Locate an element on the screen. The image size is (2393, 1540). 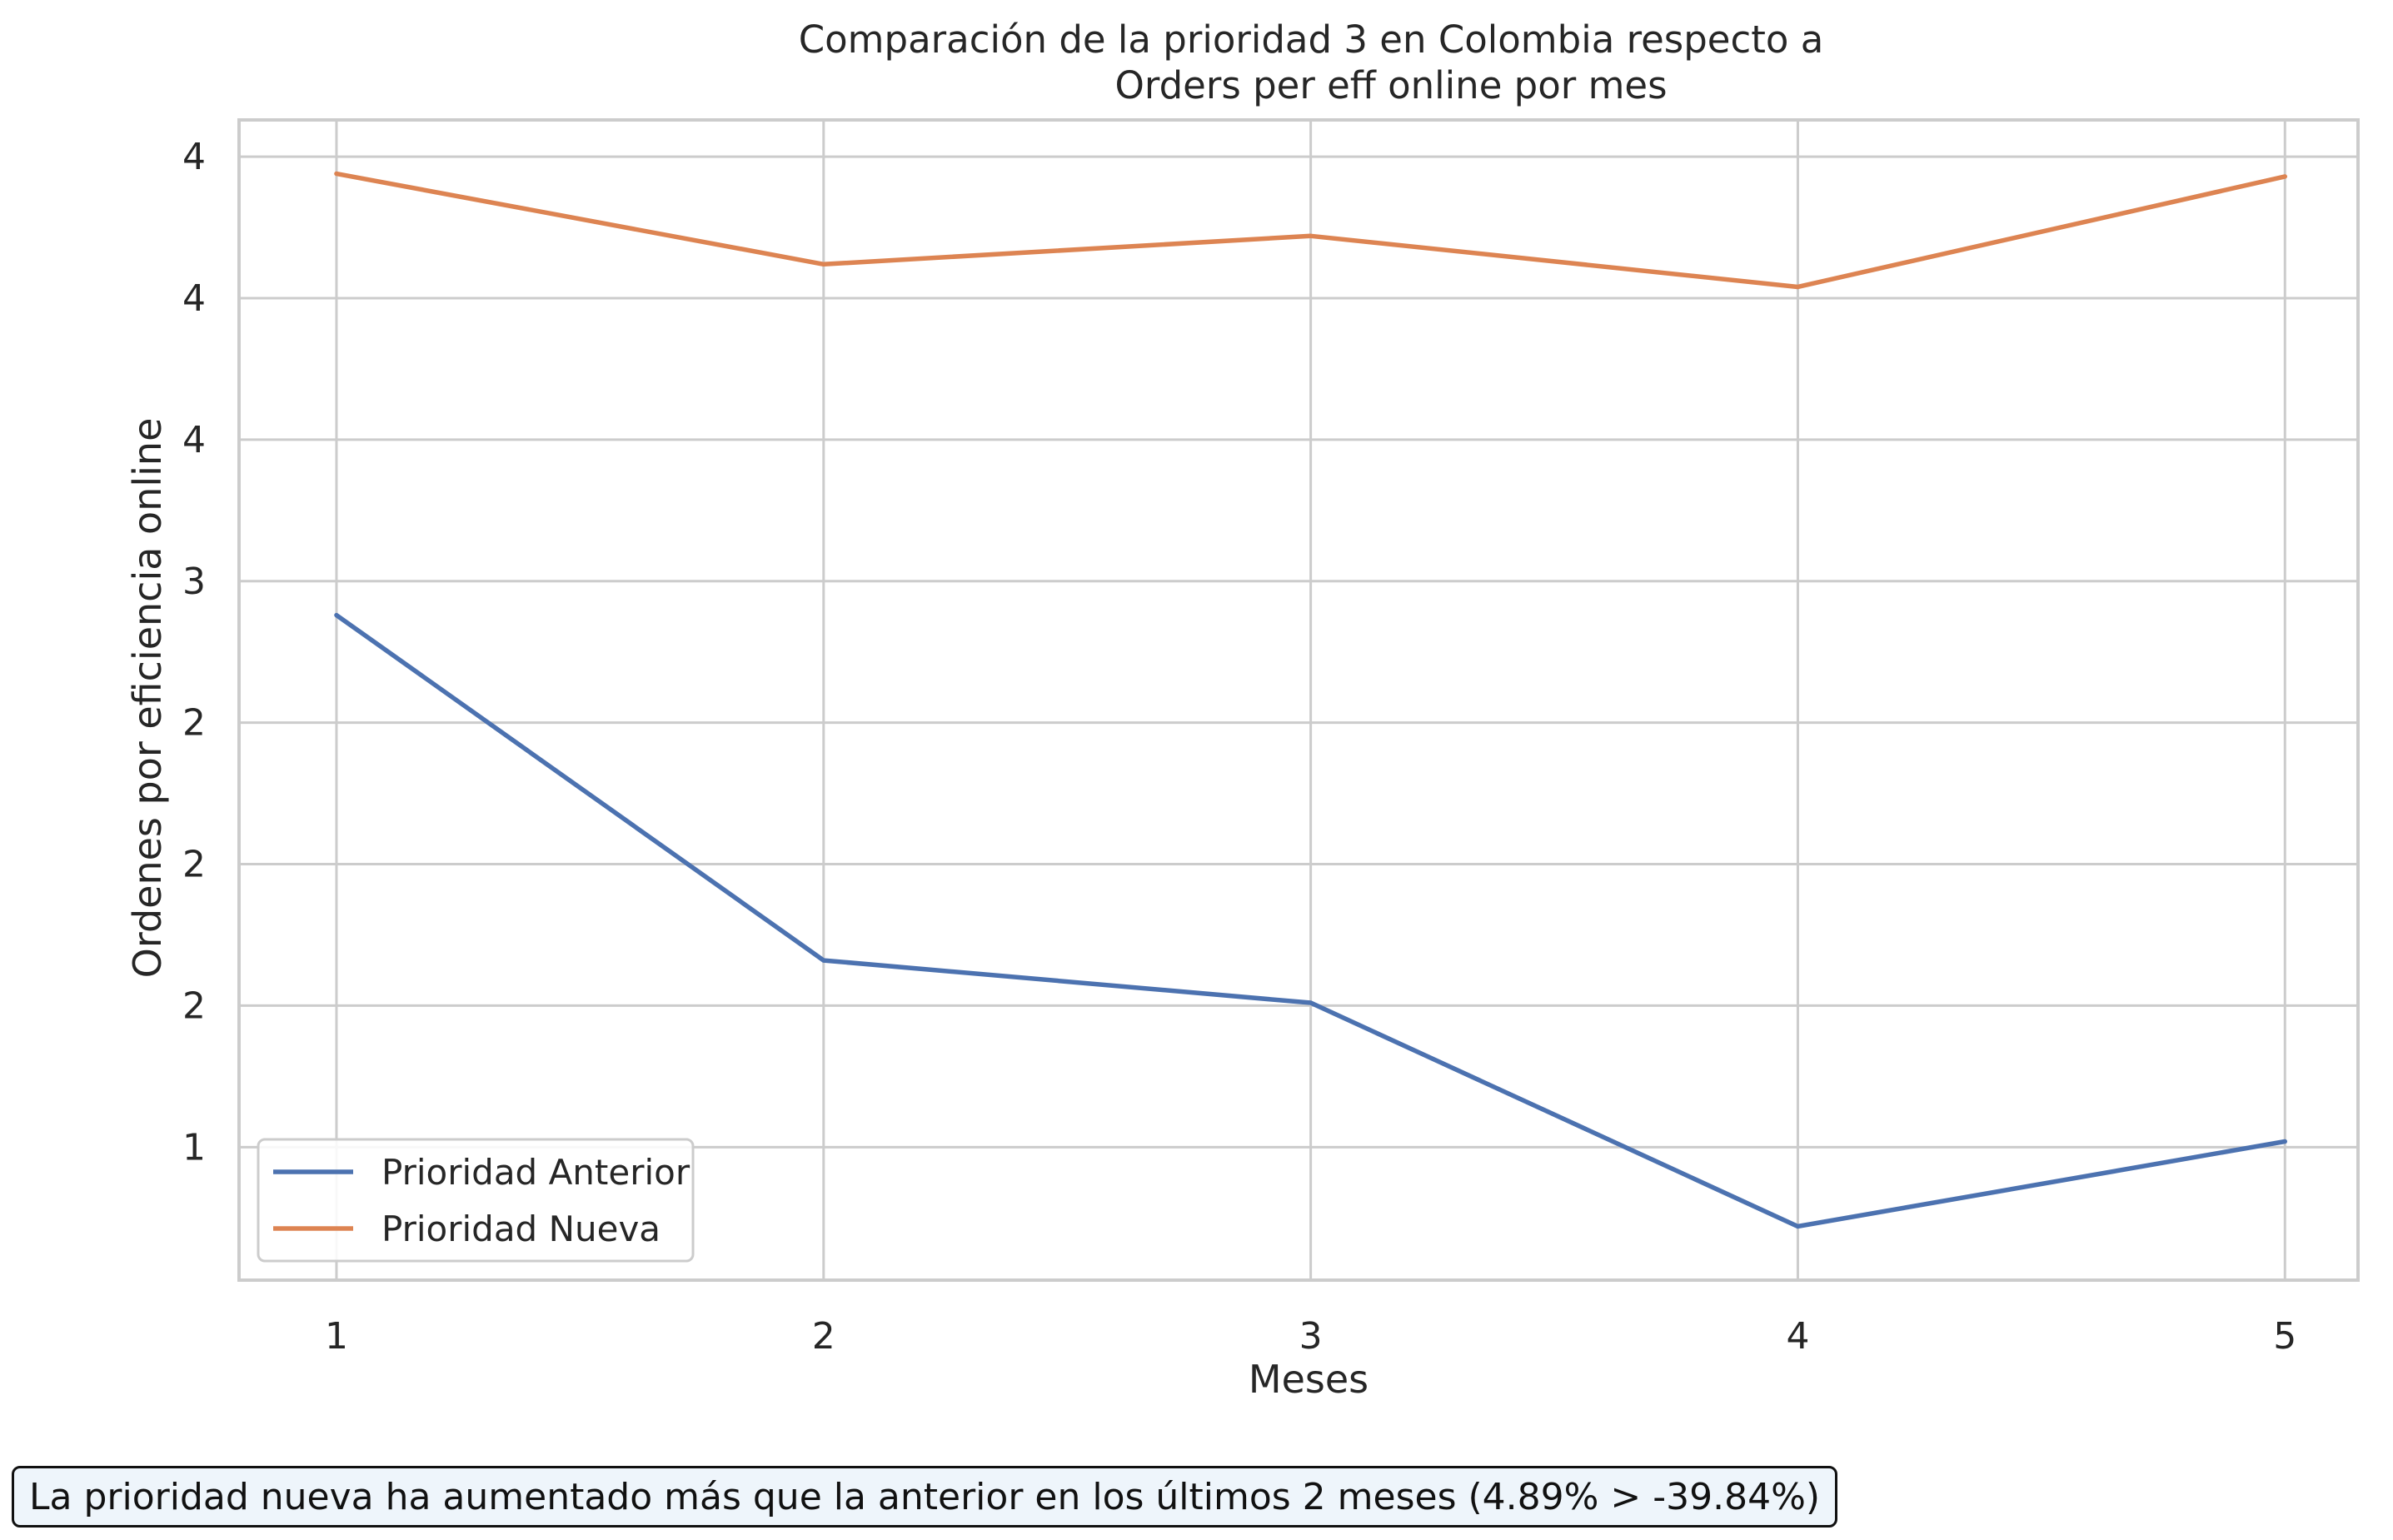
legend: Prioridad Anterior Prioridad Nueva is located at coordinates (476, 1201).